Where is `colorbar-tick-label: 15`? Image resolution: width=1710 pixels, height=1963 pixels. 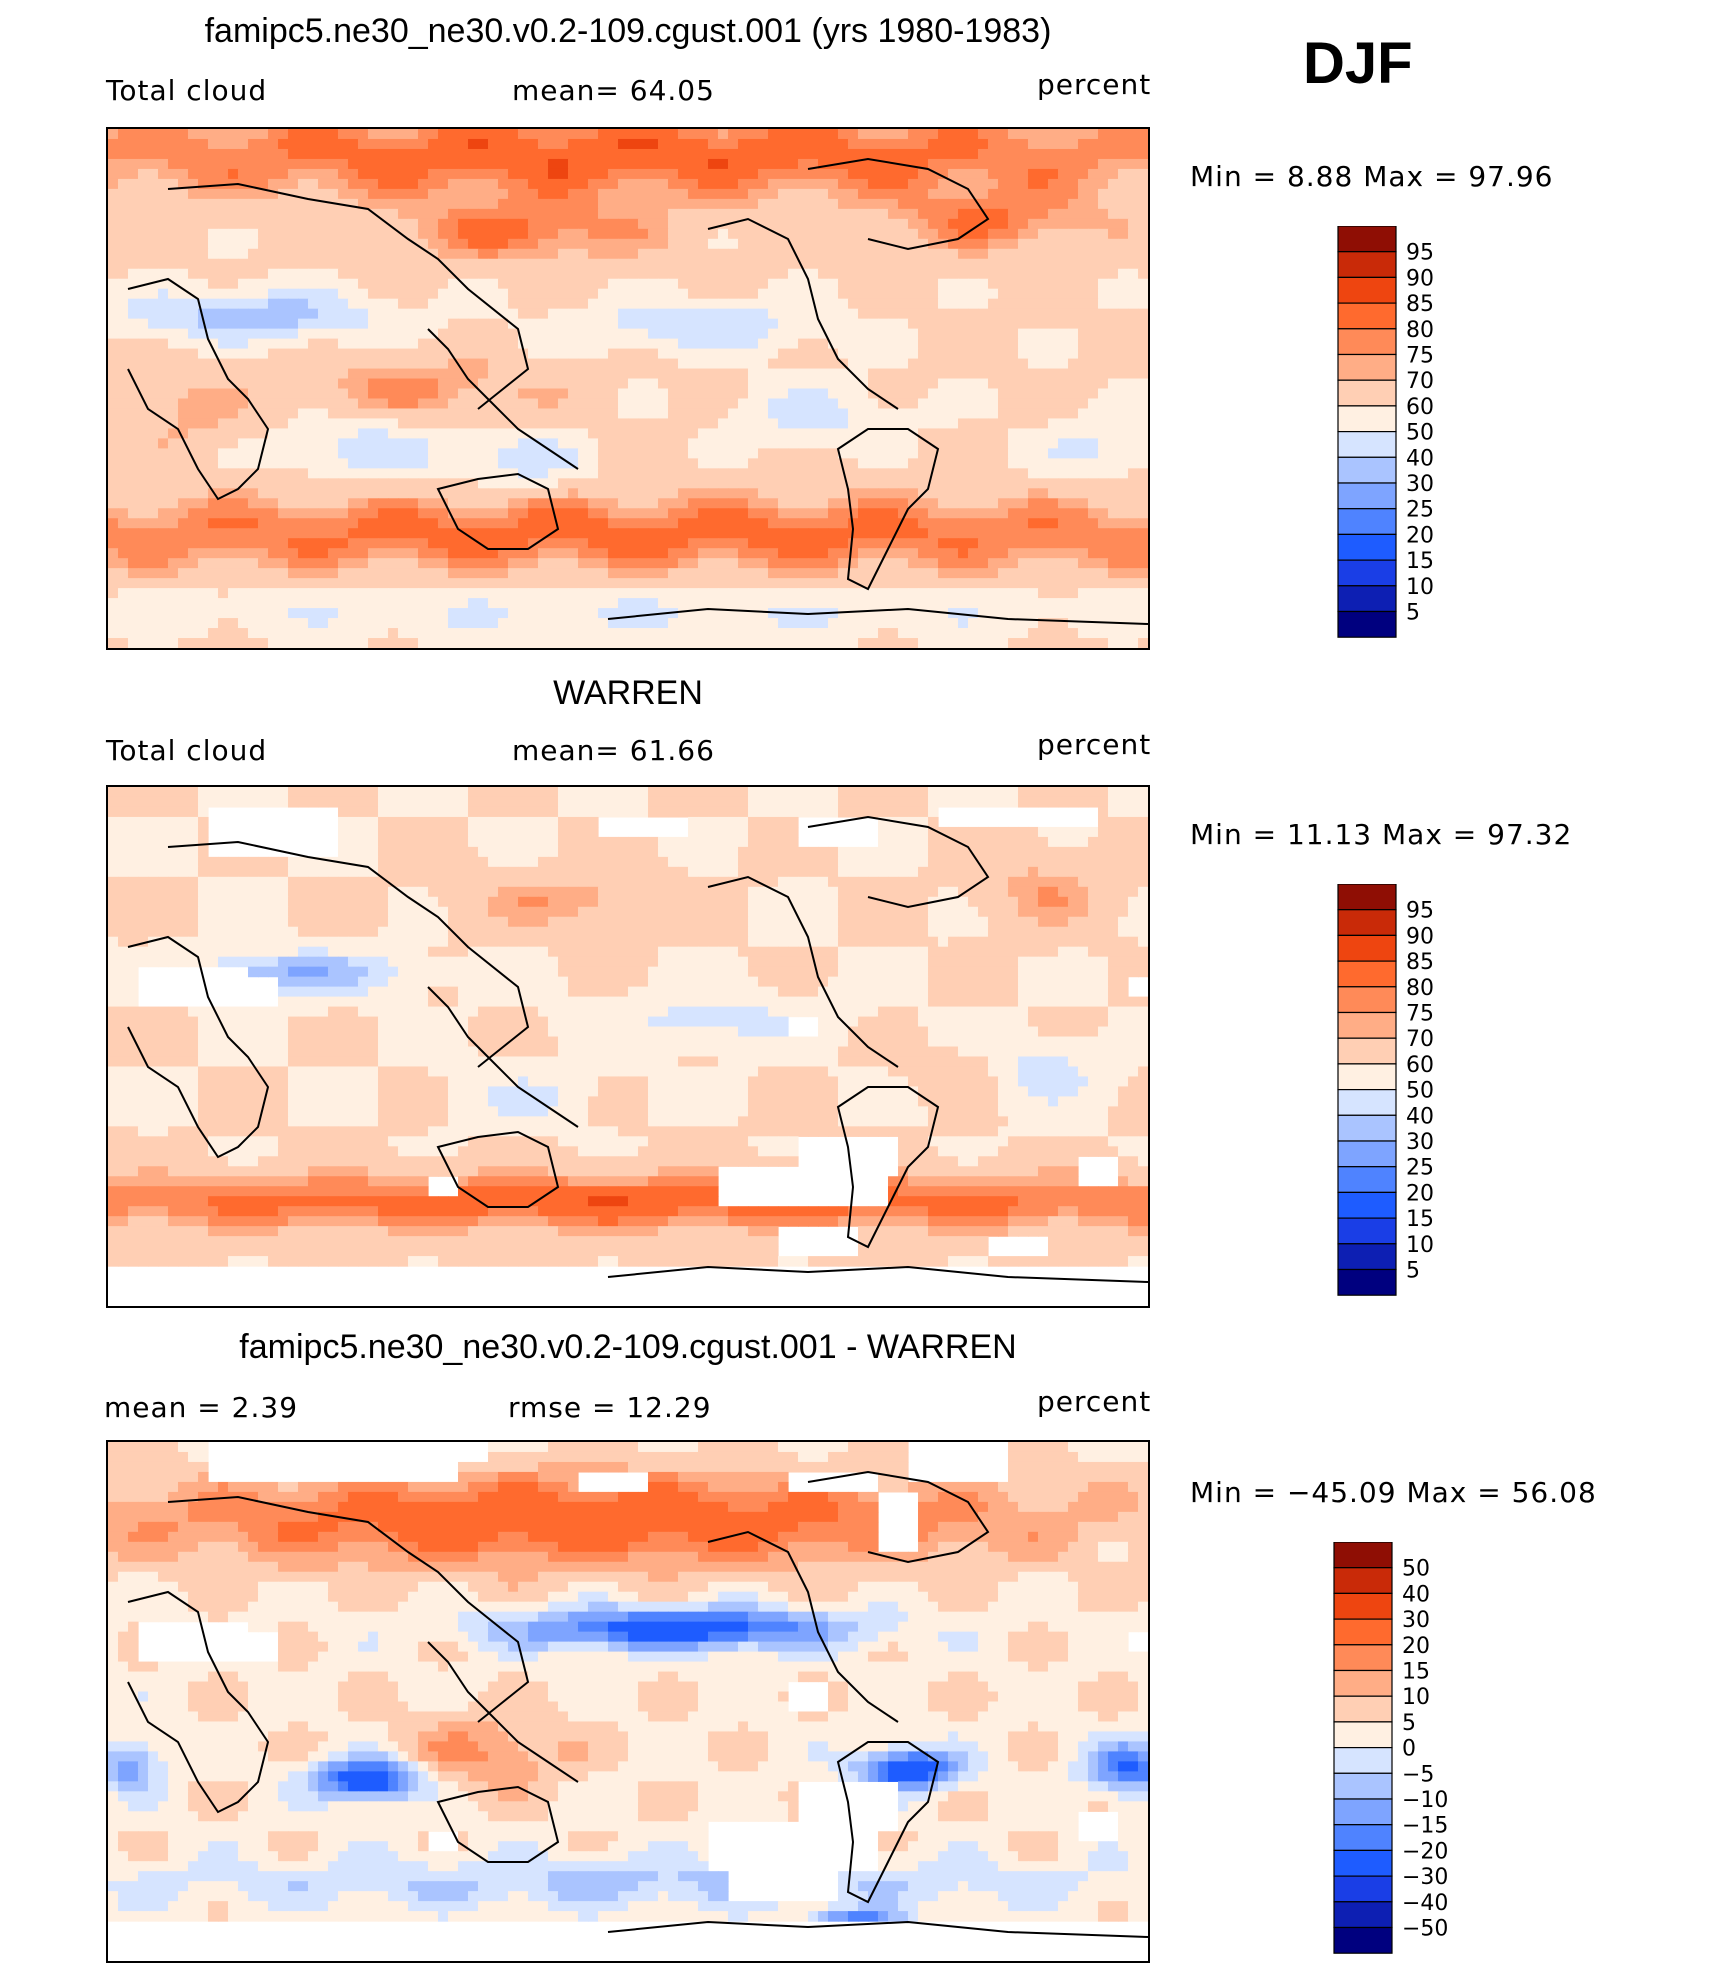
colorbar-tick-label: 15 is located at coordinates (1416, 1672).